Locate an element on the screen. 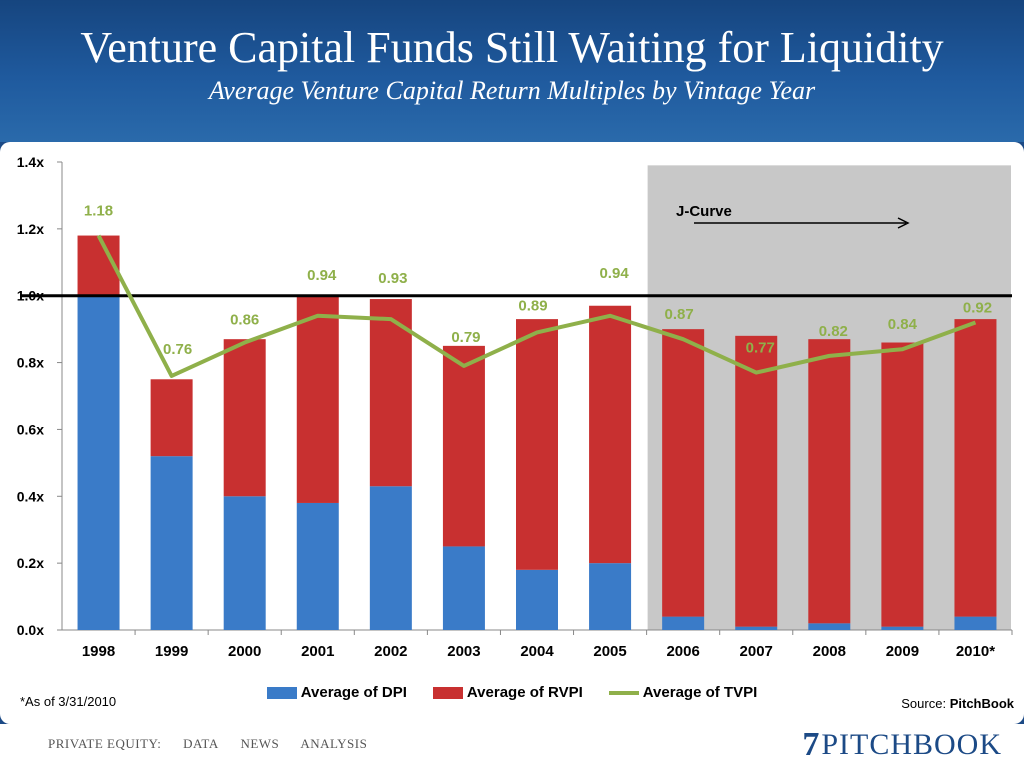  footer-nav-data: DATA is located at coordinates (201, 743).